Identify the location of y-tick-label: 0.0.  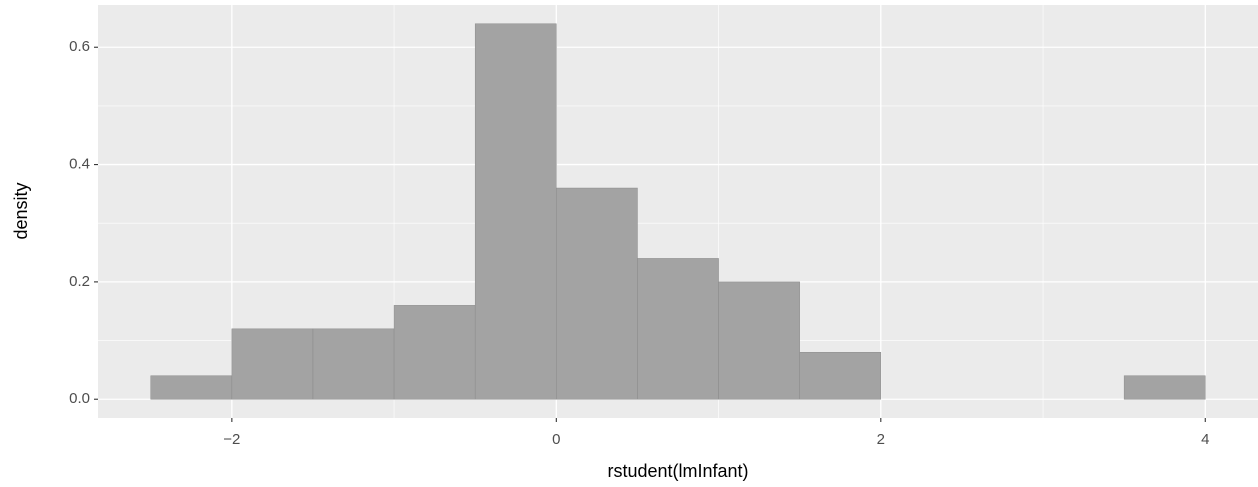
(79, 398).